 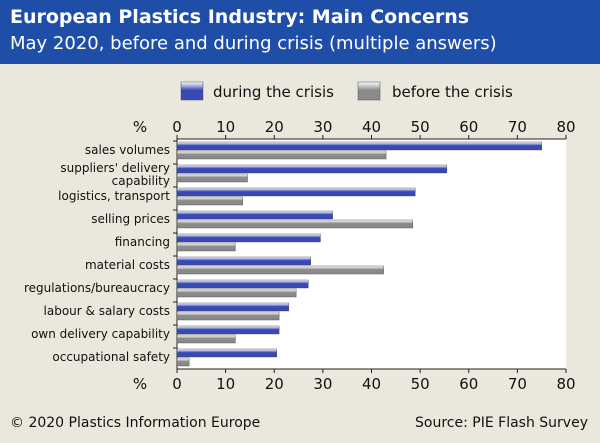 I want to click on category-label: labour & salary costs, so click(x=107, y=311).